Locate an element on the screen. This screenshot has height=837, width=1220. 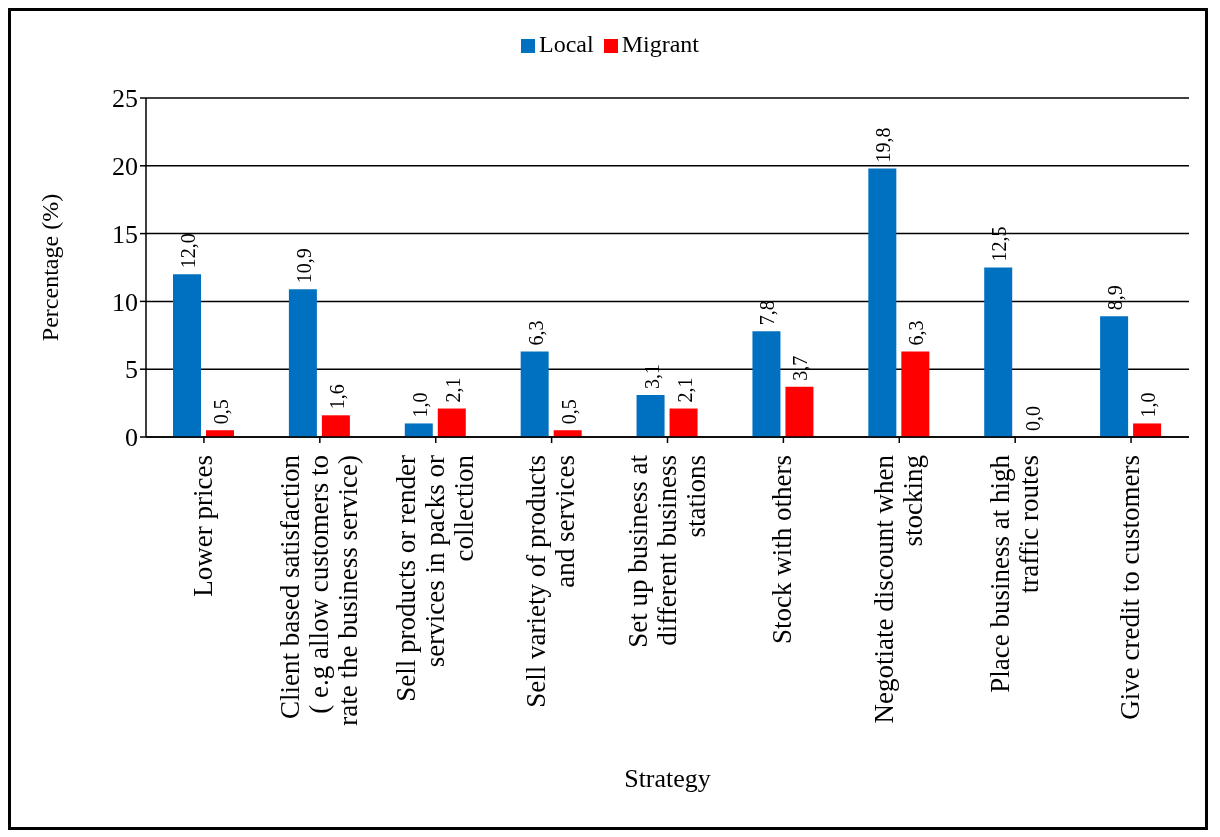
data-label: 12,0 is located at coordinates (188, 251).